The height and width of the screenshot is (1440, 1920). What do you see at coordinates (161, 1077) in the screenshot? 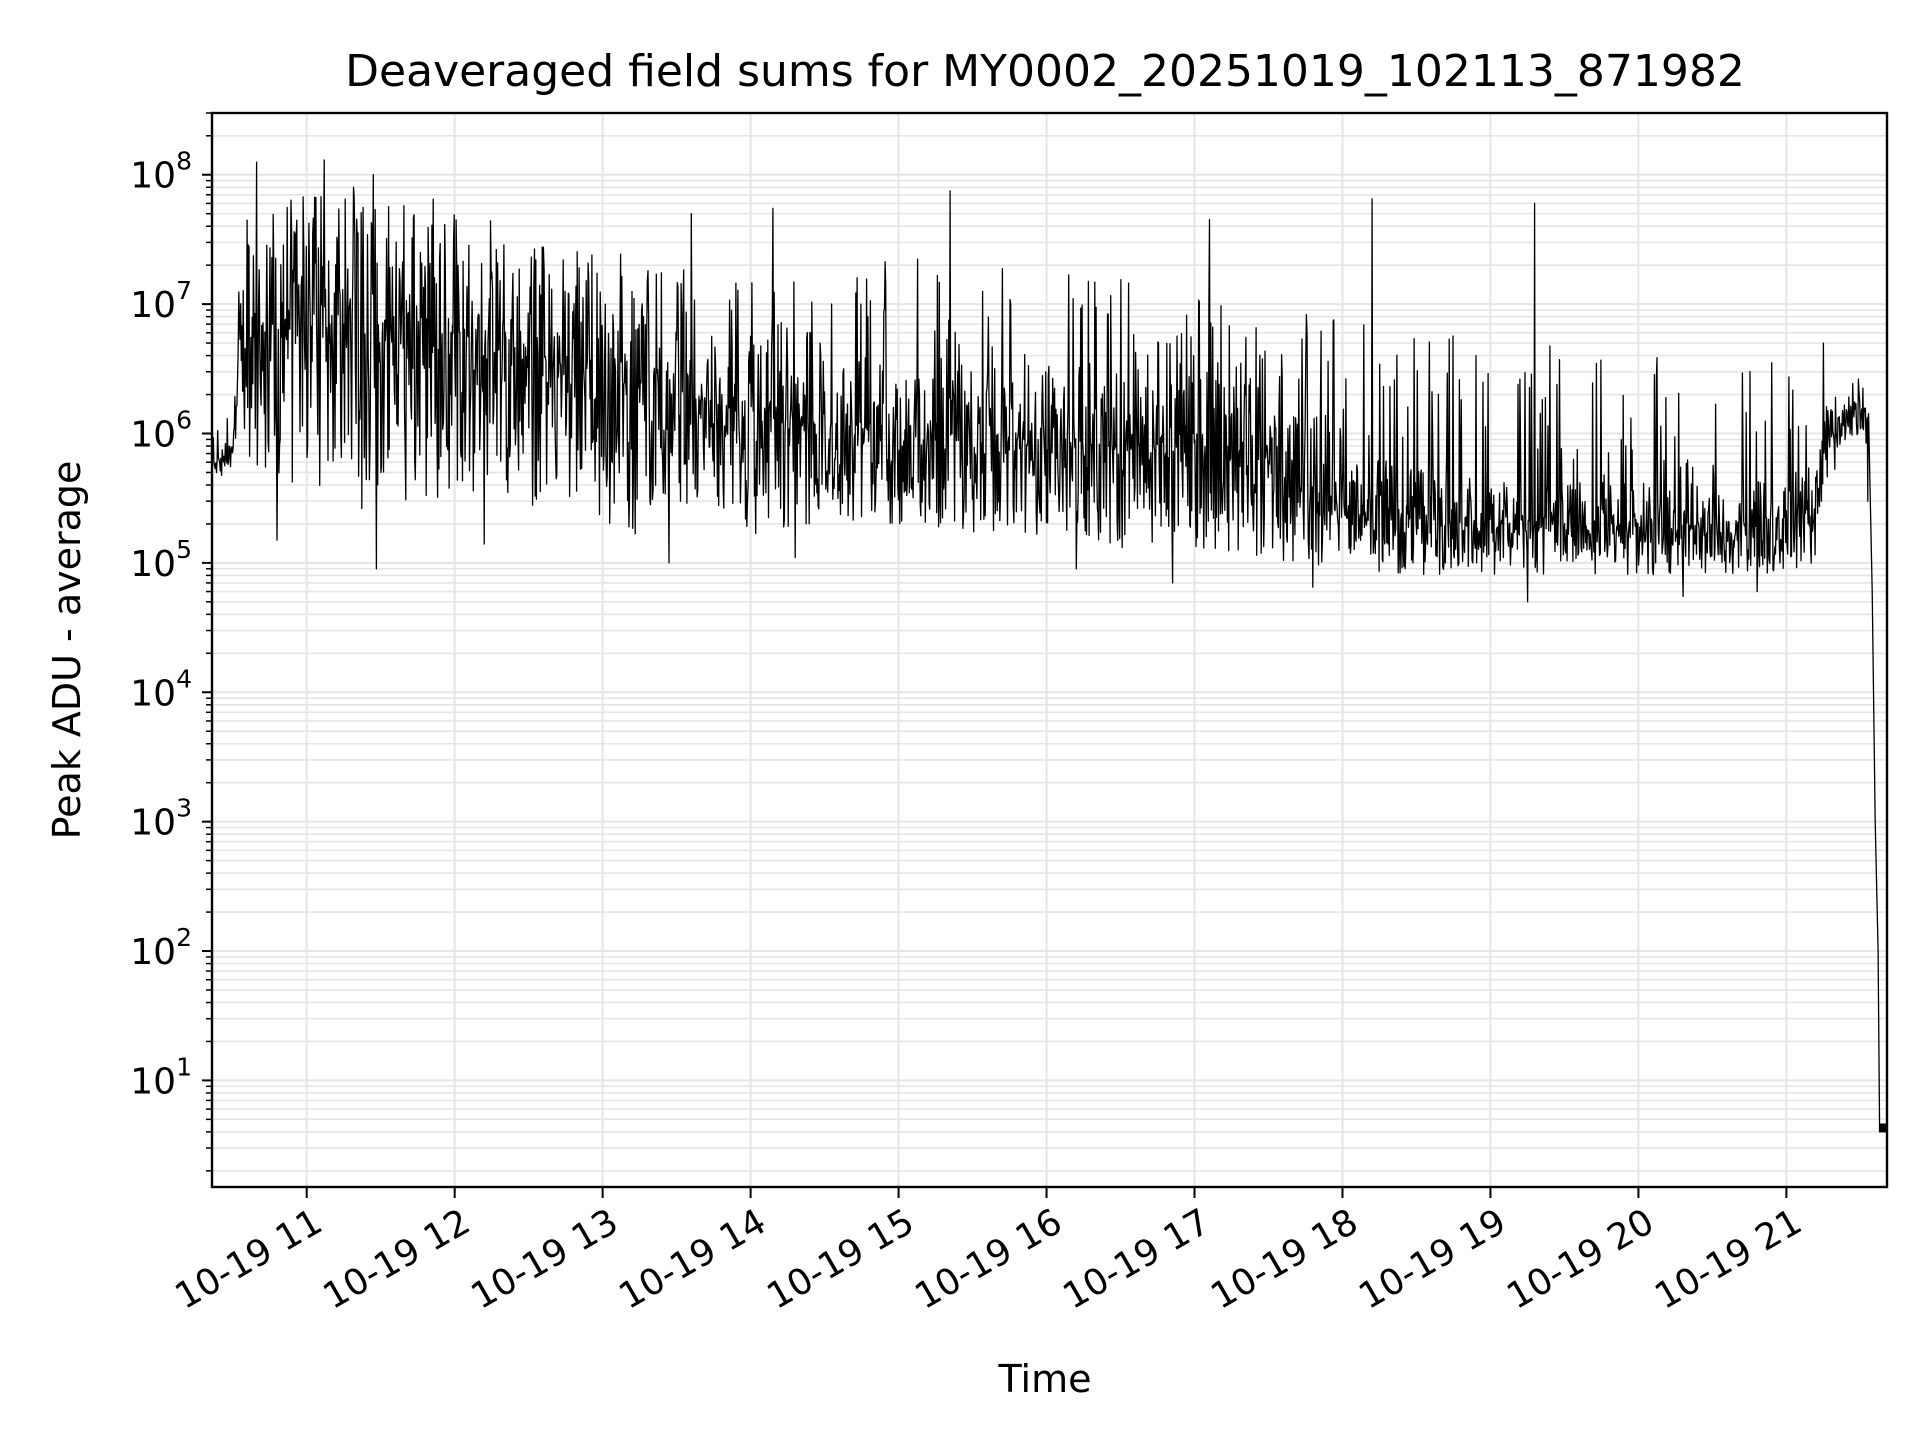
I see `y-tick-label: 10¹` at bounding box center [161, 1077].